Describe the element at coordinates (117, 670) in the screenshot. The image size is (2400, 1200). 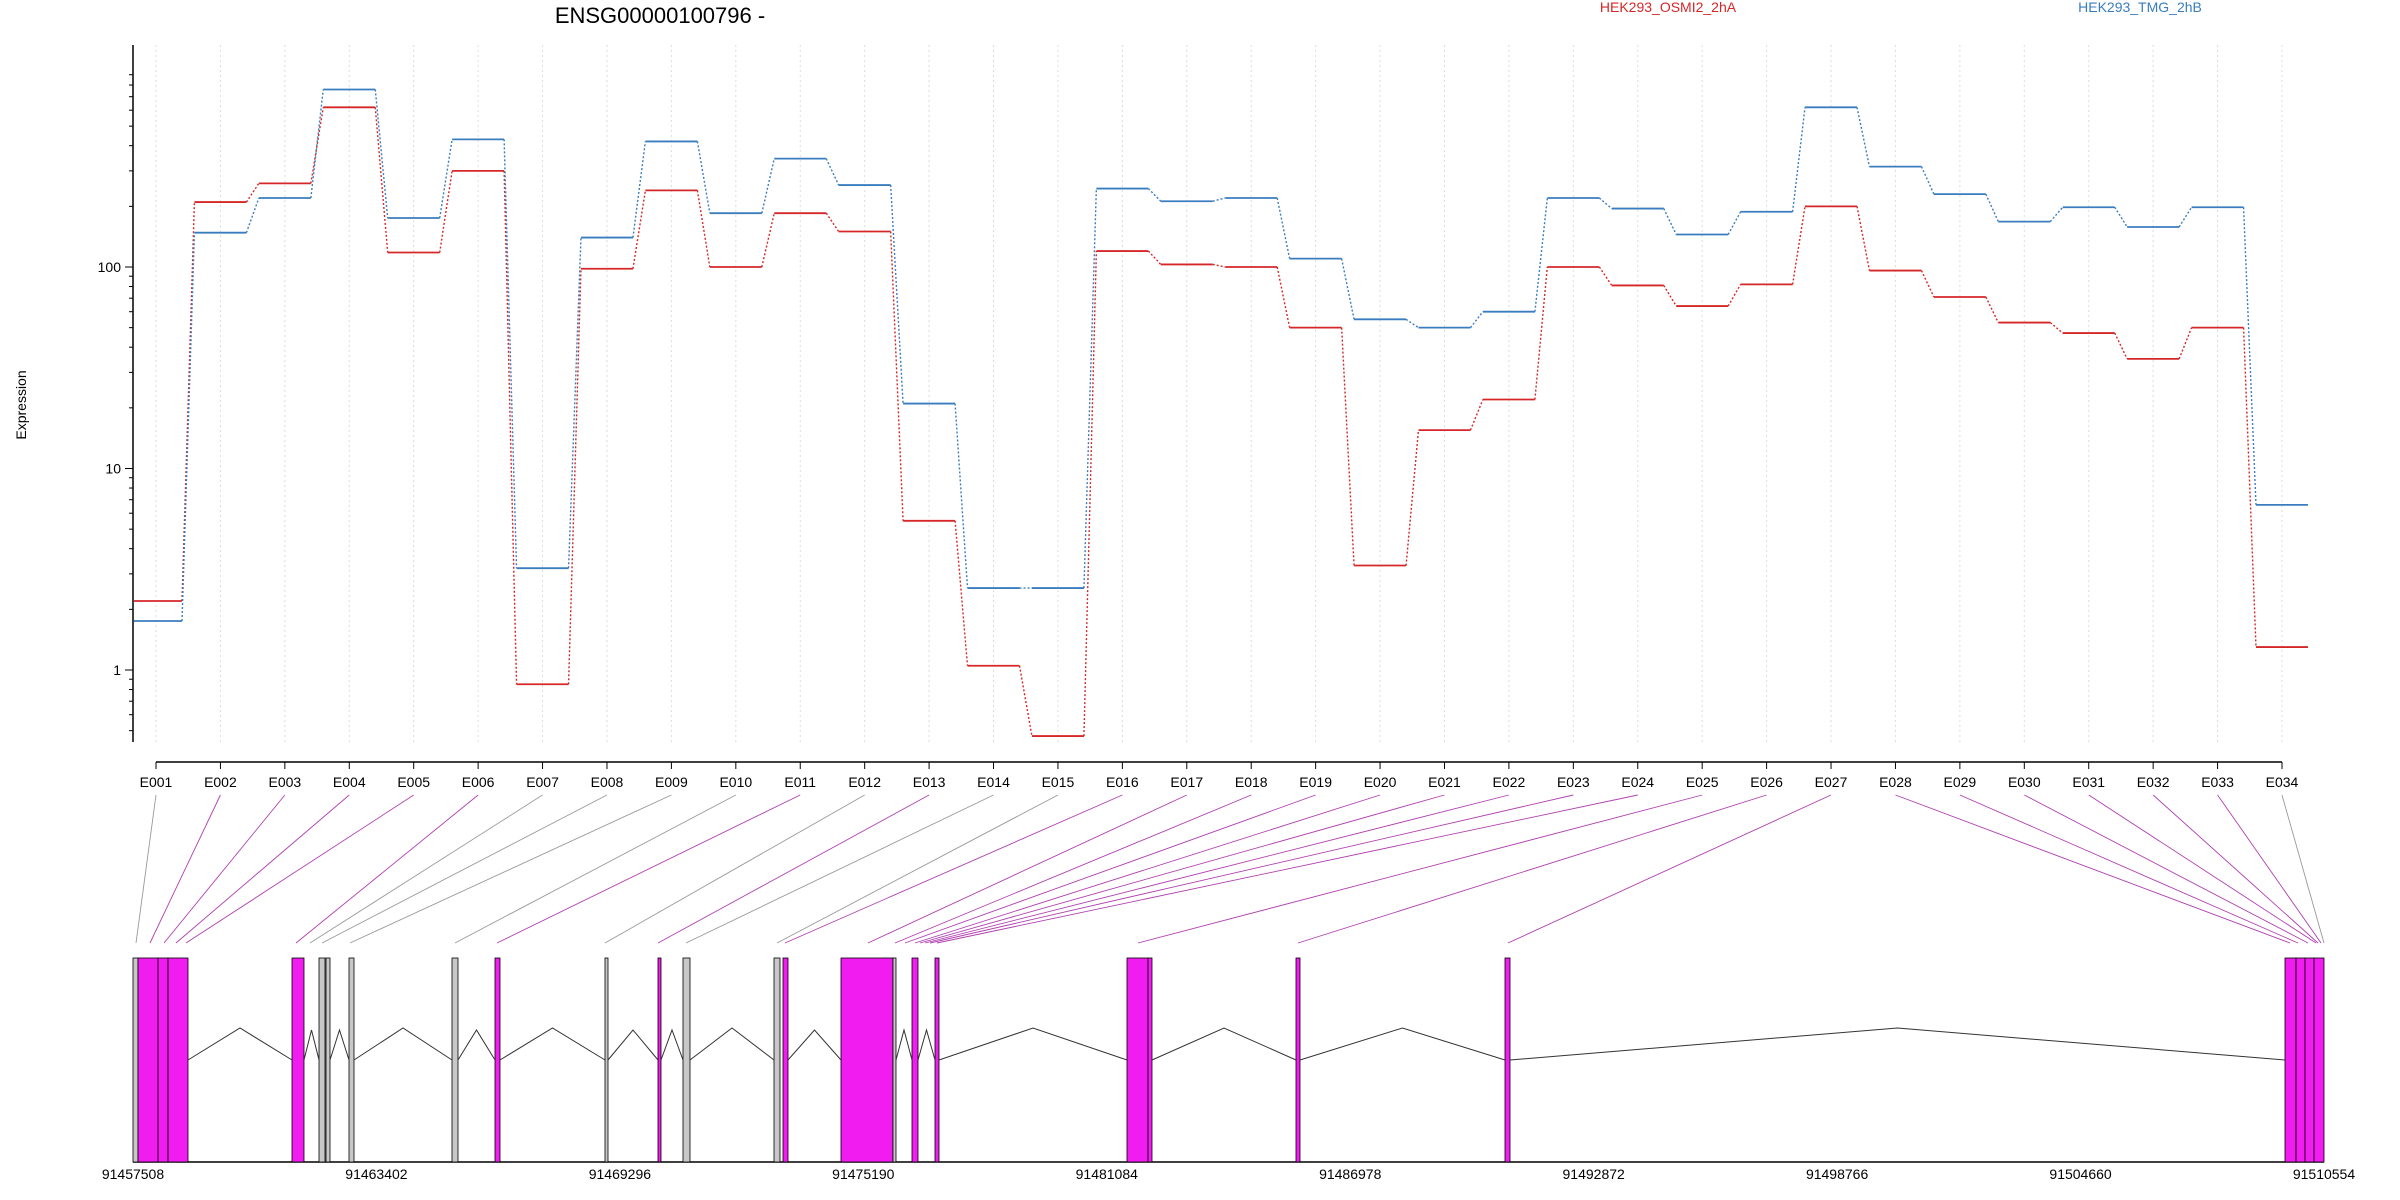
I see `y-tick-label: 1` at that location.